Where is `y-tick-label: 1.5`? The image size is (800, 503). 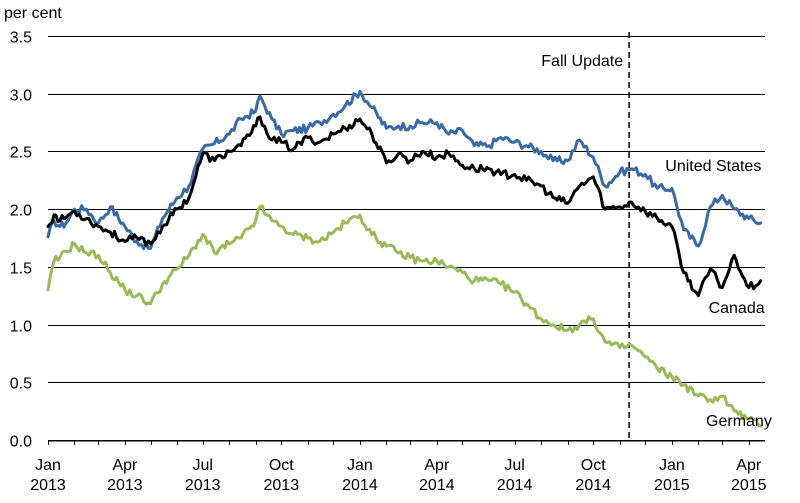
y-tick-label: 1.5 is located at coordinates (21, 269).